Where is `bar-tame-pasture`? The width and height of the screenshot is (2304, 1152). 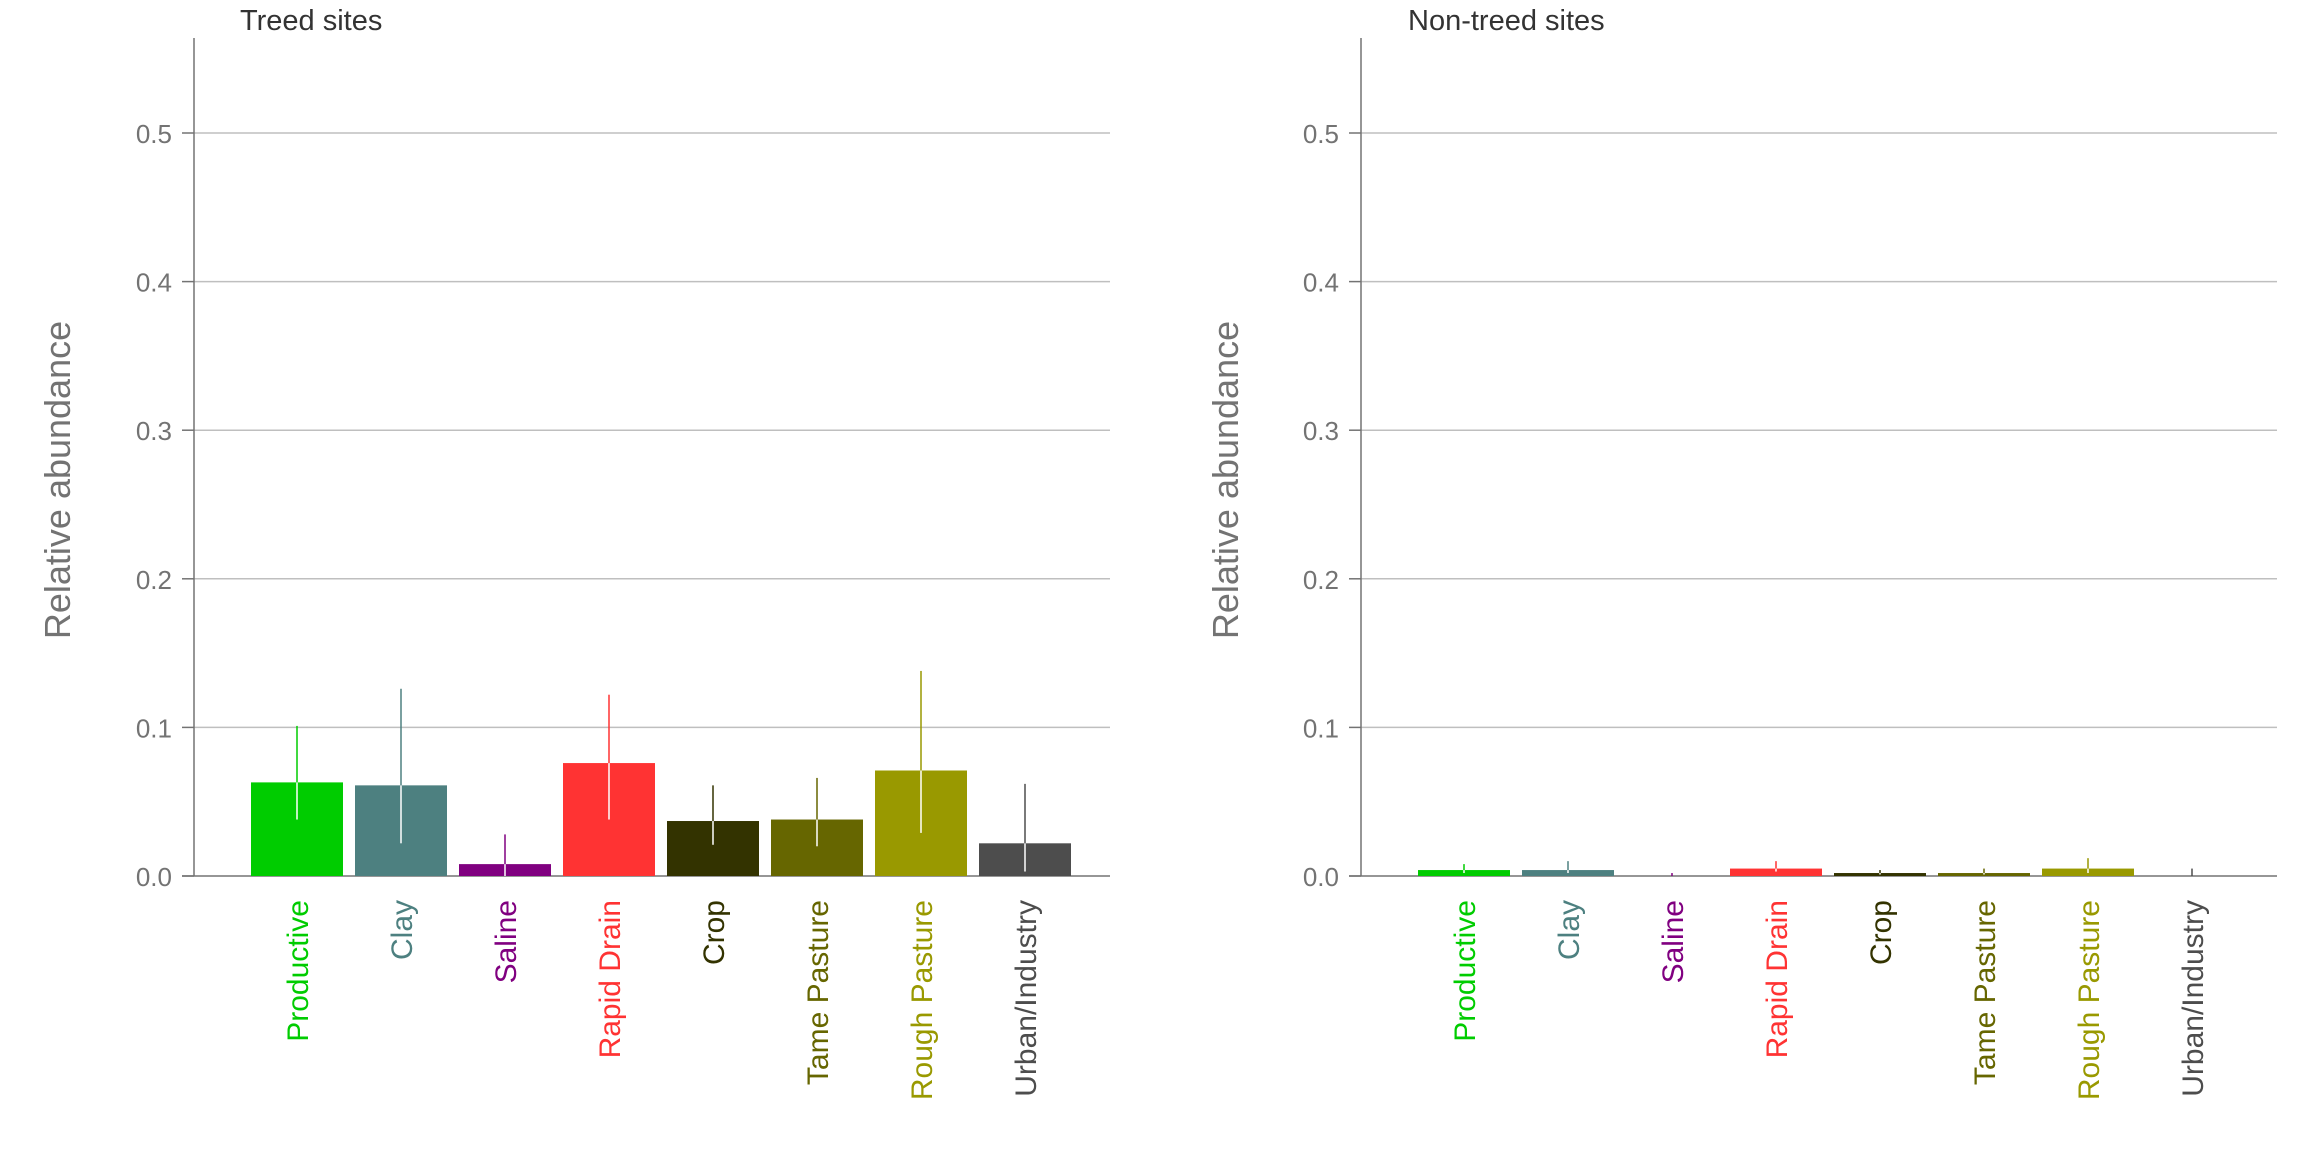 bar-tame-pasture is located at coordinates (1984, 874).